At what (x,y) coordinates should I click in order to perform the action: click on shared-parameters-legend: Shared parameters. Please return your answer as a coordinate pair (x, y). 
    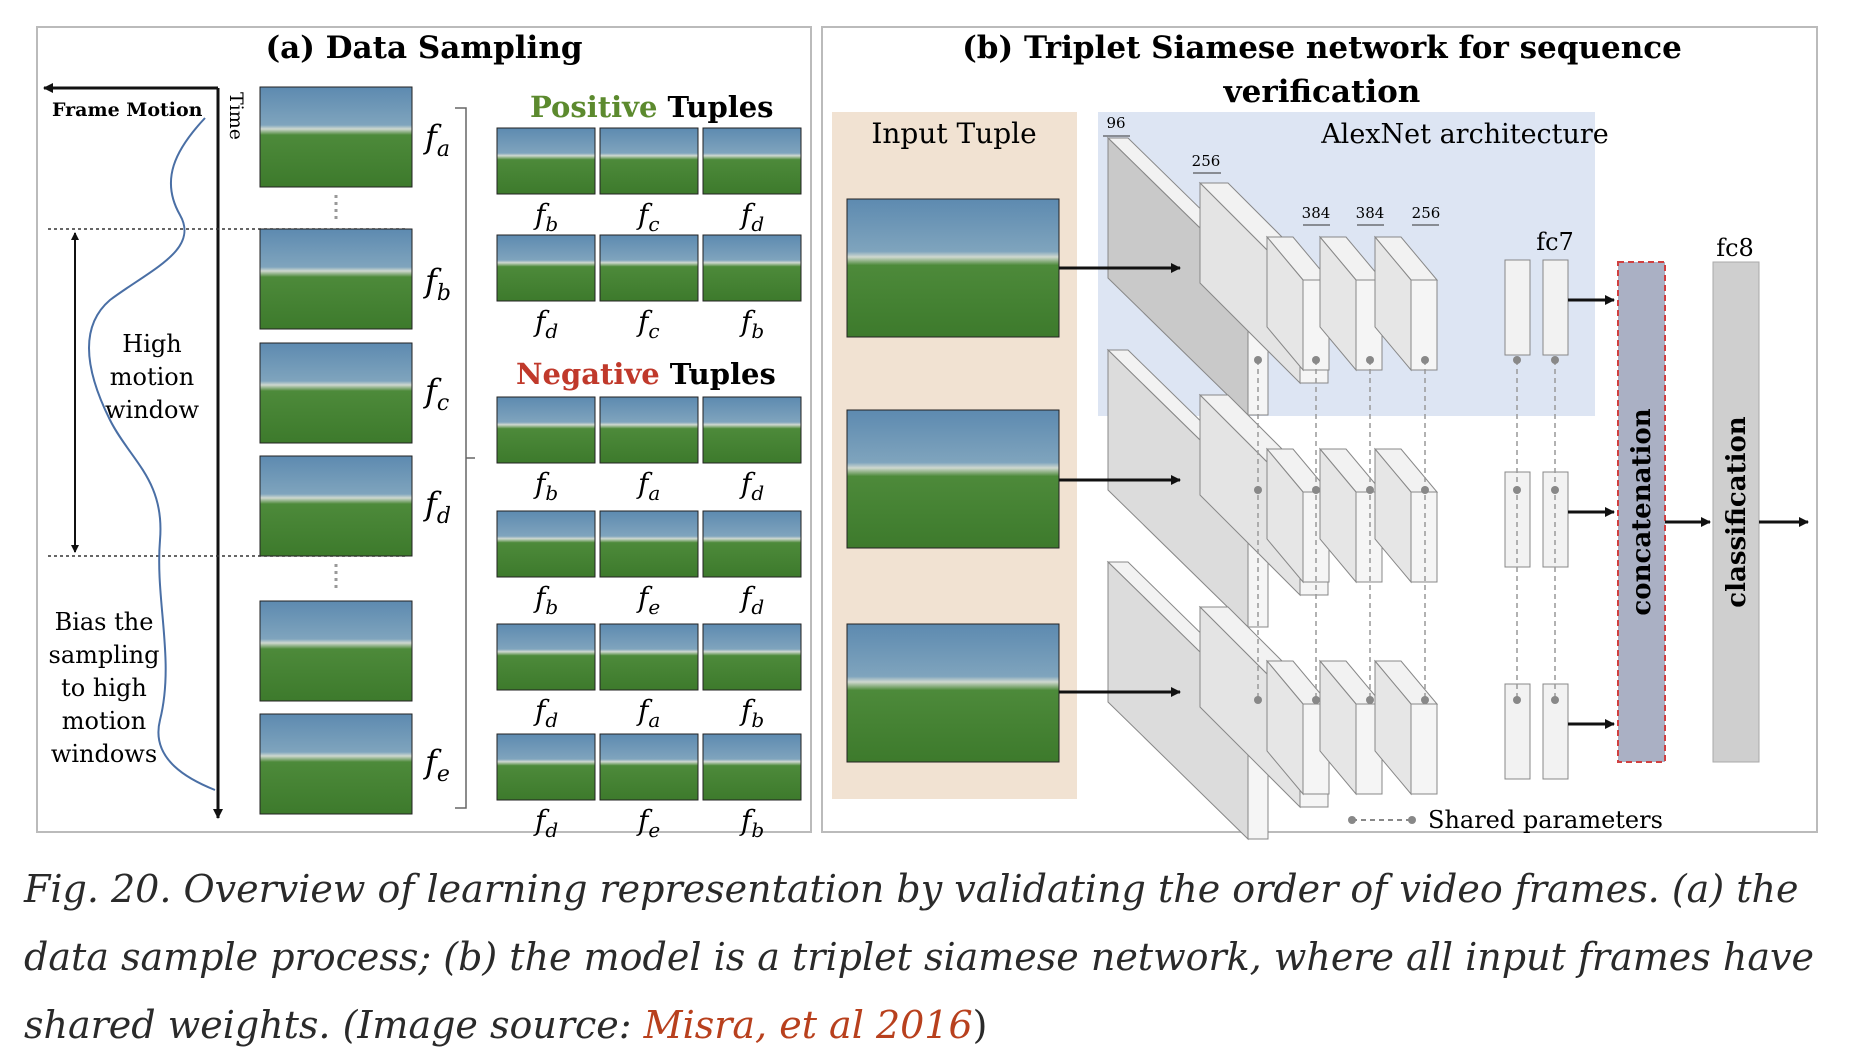
    Looking at the image, I should click on (1505, 820).